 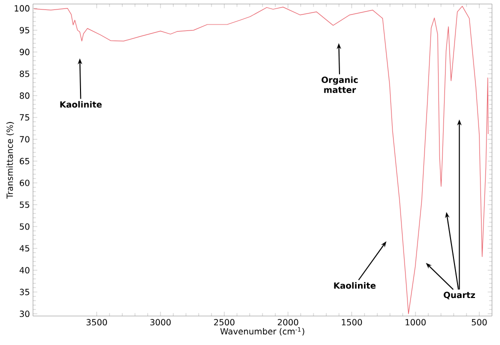 What do you see at coordinates (25, 139) in the screenshot?
I see `y-tick-label: 70` at bounding box center [25, 139].